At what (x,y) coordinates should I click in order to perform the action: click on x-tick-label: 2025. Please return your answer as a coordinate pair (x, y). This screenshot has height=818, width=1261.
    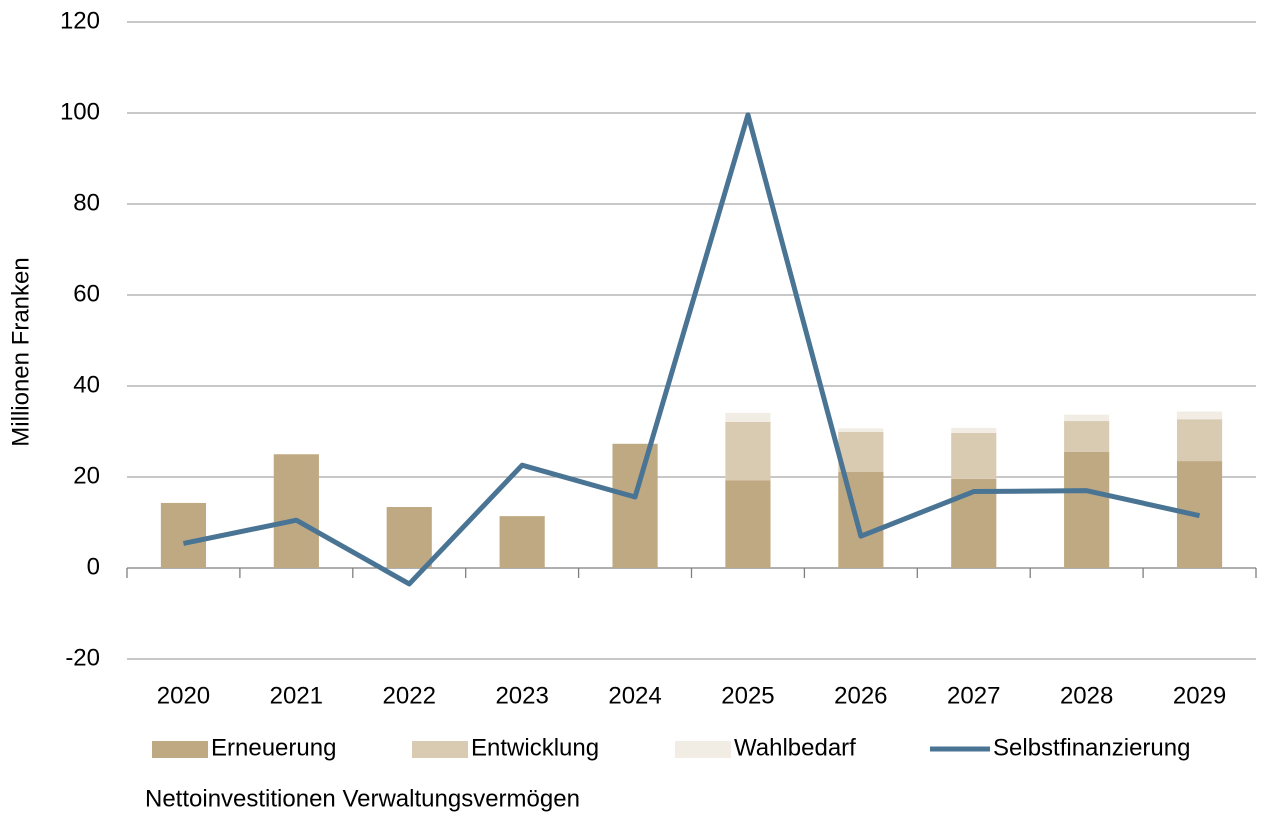
    Looking at the image, I should click on (747, 695).